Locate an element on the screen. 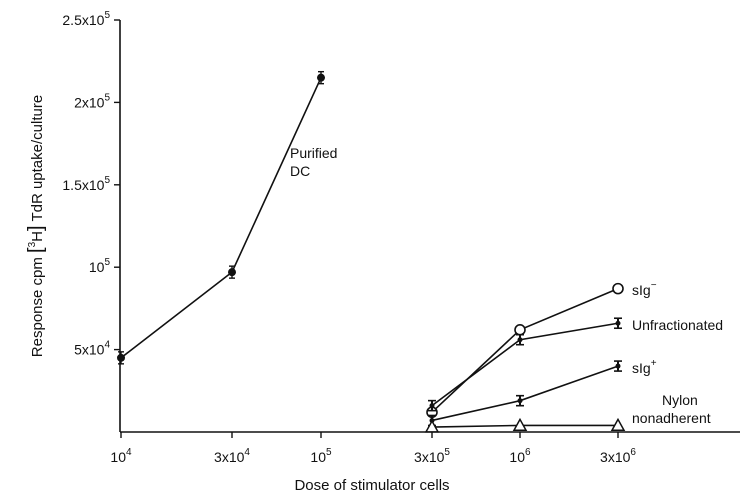 The image size is (747, 499). x-tick-label: 10⁴ is located at coordinates (121, 456).